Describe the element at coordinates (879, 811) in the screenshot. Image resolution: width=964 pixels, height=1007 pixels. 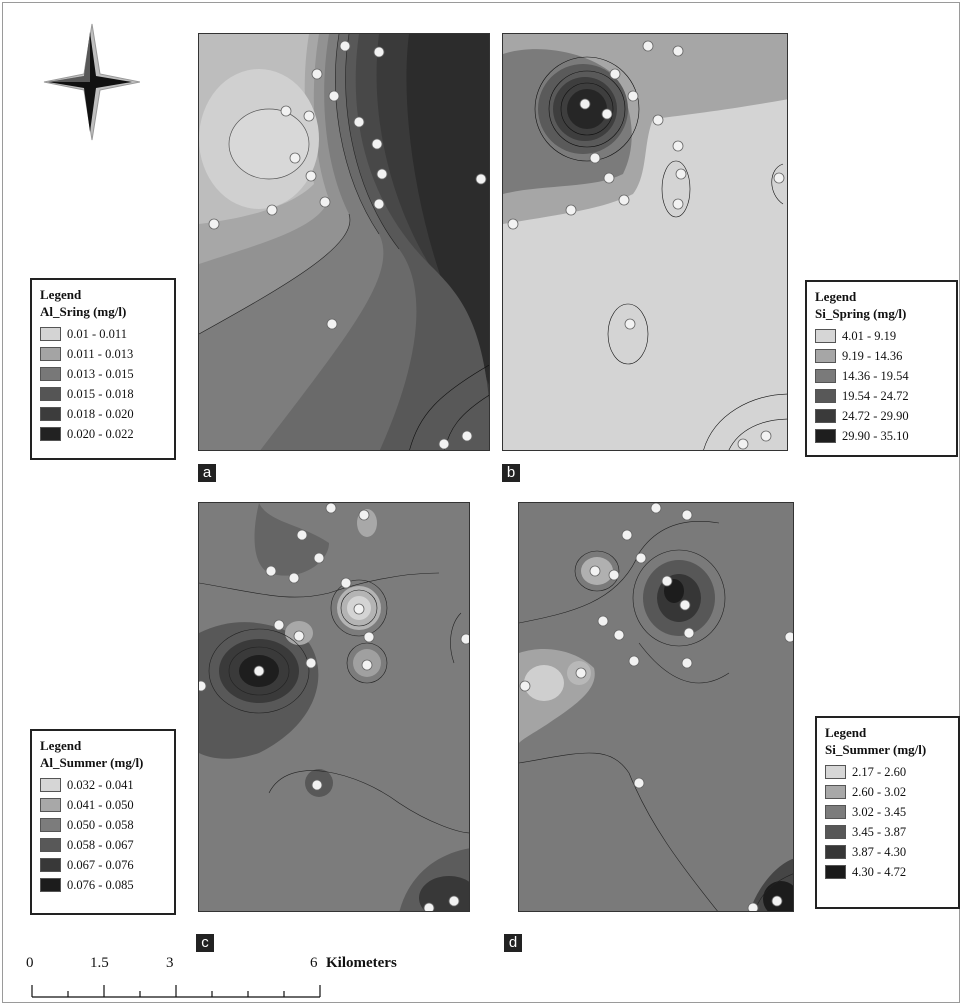
I see `legend-class-label: 3.02 - 3.45` at that location.